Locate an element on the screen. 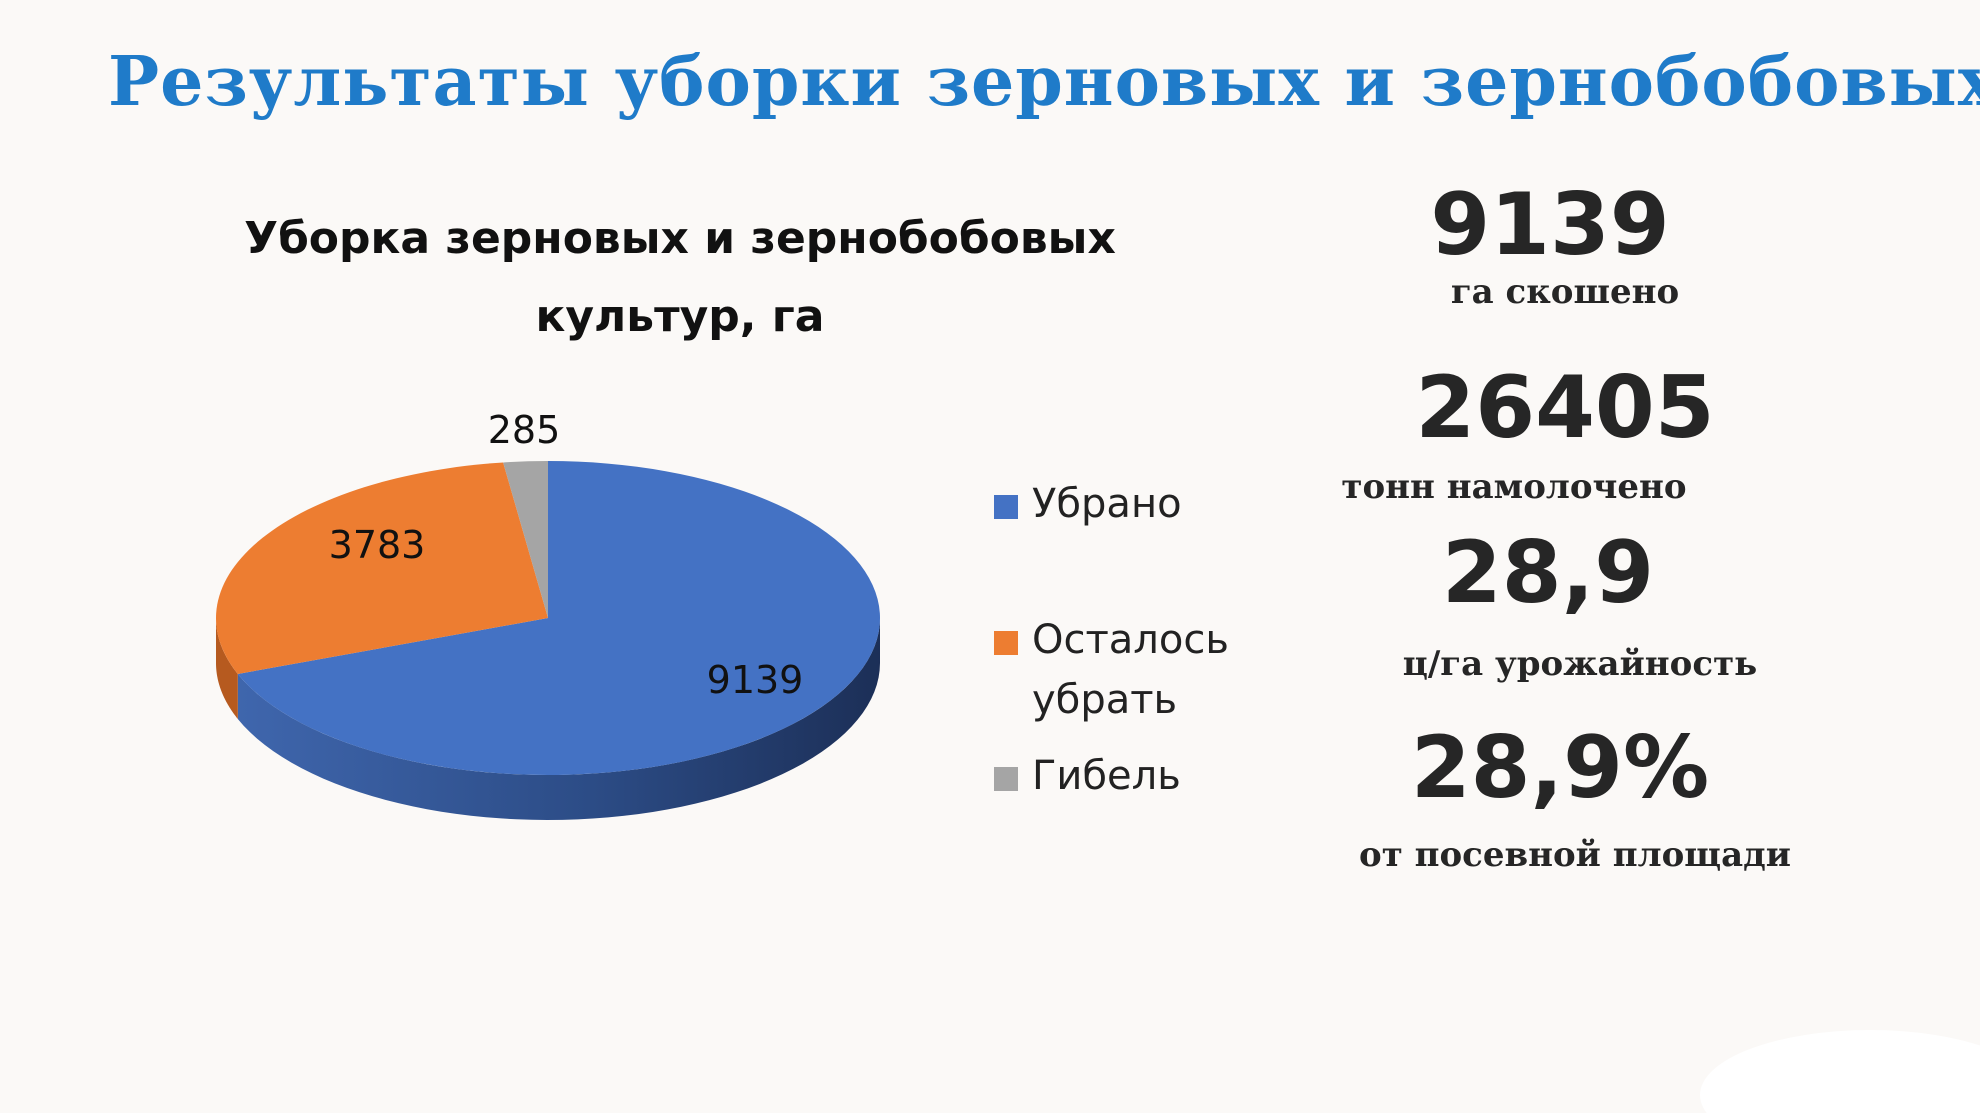 The image size is (1980, 1113). pie-slice-ubrano is located at coordinates (559, 618).